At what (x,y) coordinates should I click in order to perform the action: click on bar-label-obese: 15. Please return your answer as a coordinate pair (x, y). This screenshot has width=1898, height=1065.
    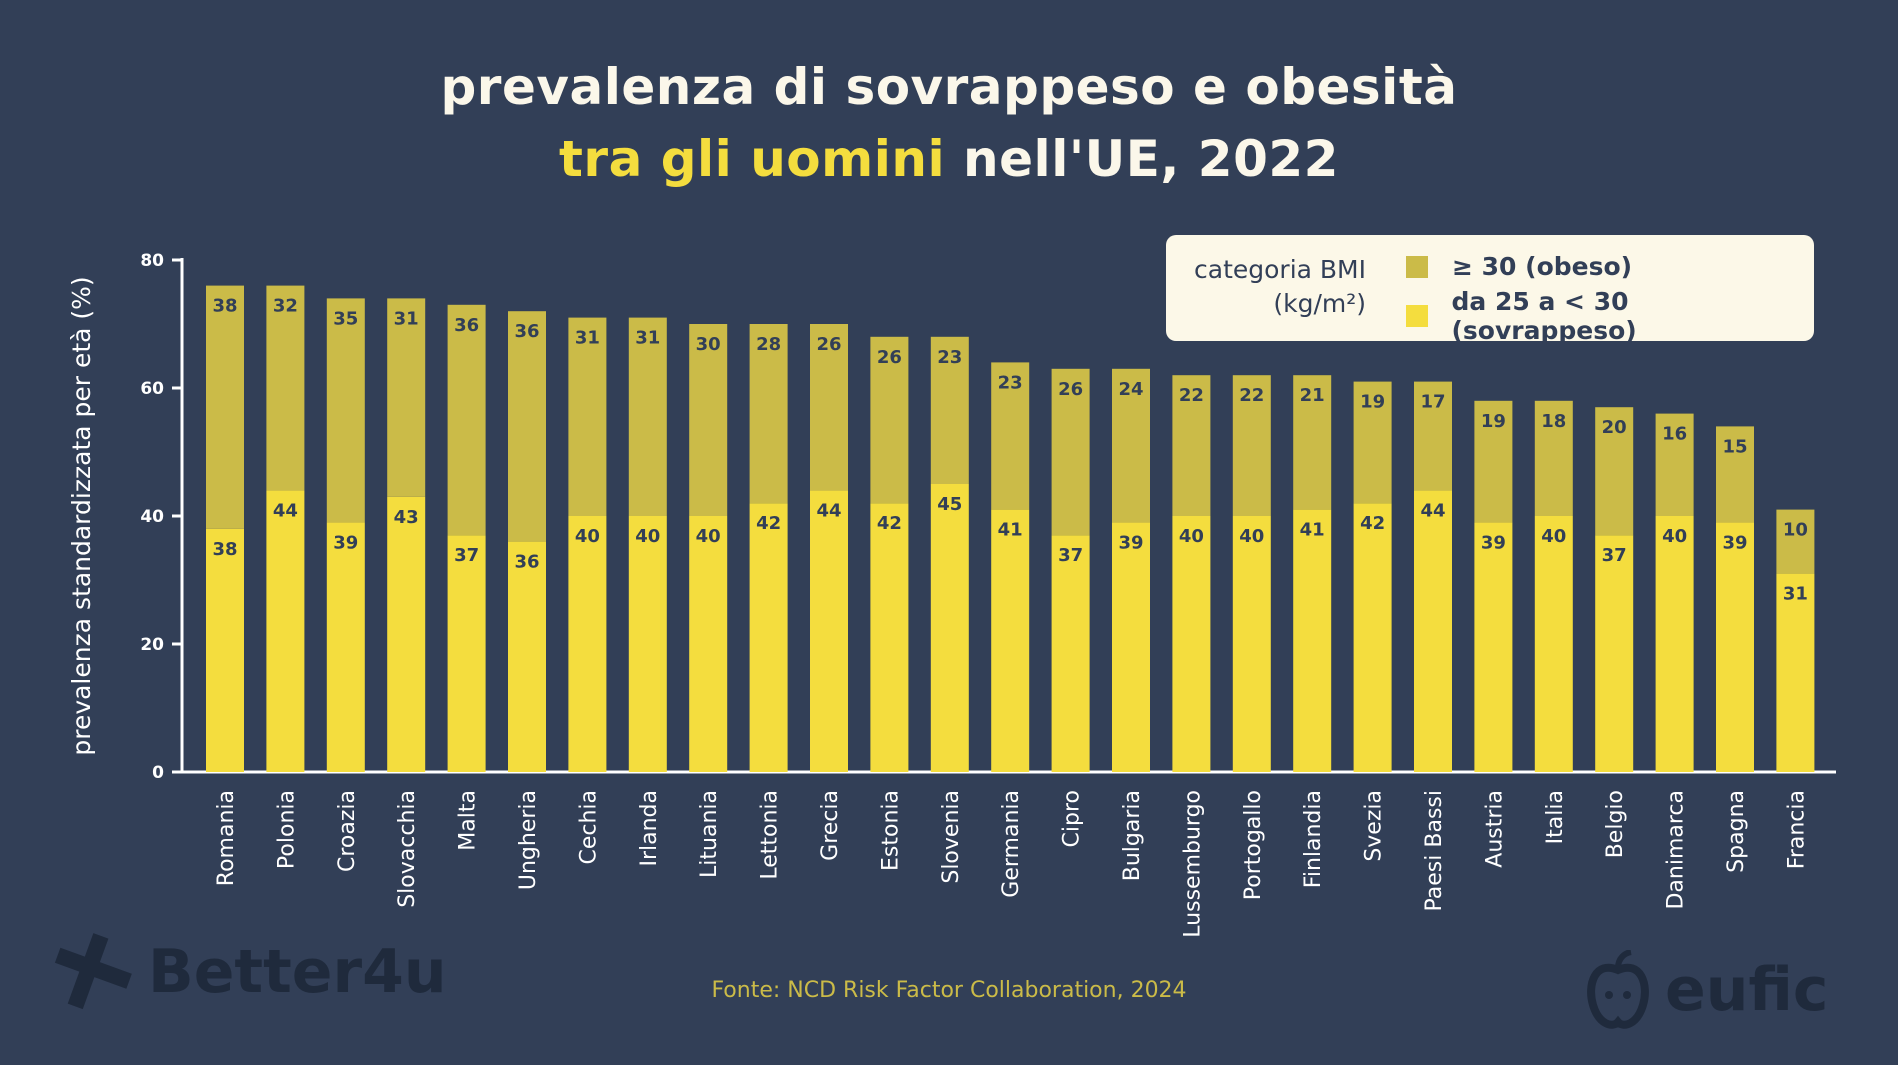
    Looking at the image, I should click on (1734, 446).